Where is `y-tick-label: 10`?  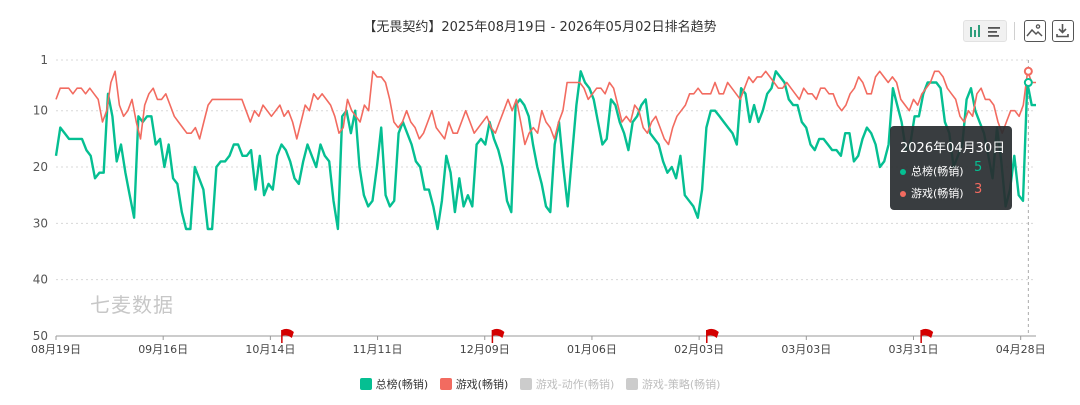 y-tick-label: 10 is located at coordinates (40, 111).